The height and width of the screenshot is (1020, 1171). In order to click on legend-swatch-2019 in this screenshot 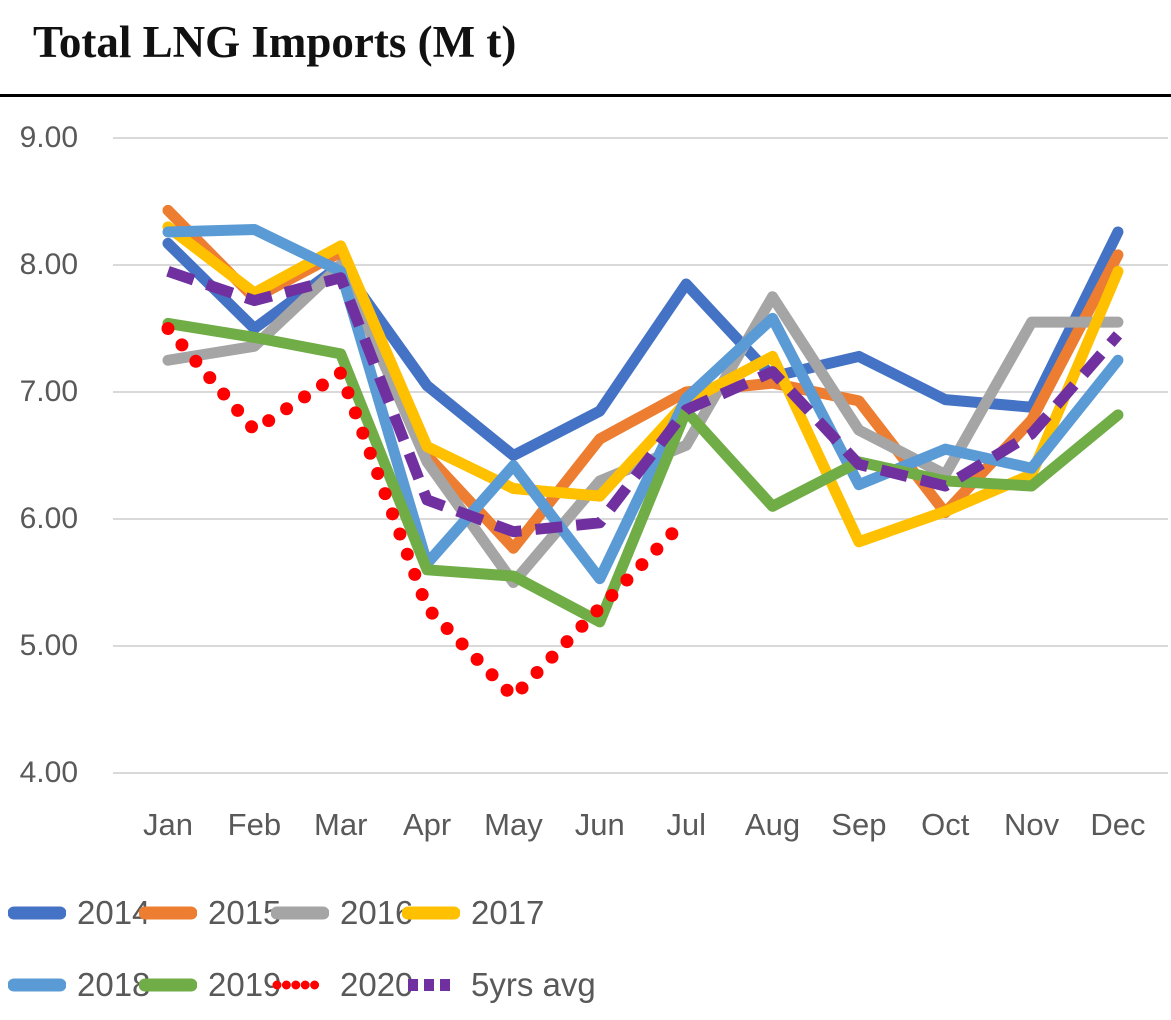, I will do `click(168, 985)`.